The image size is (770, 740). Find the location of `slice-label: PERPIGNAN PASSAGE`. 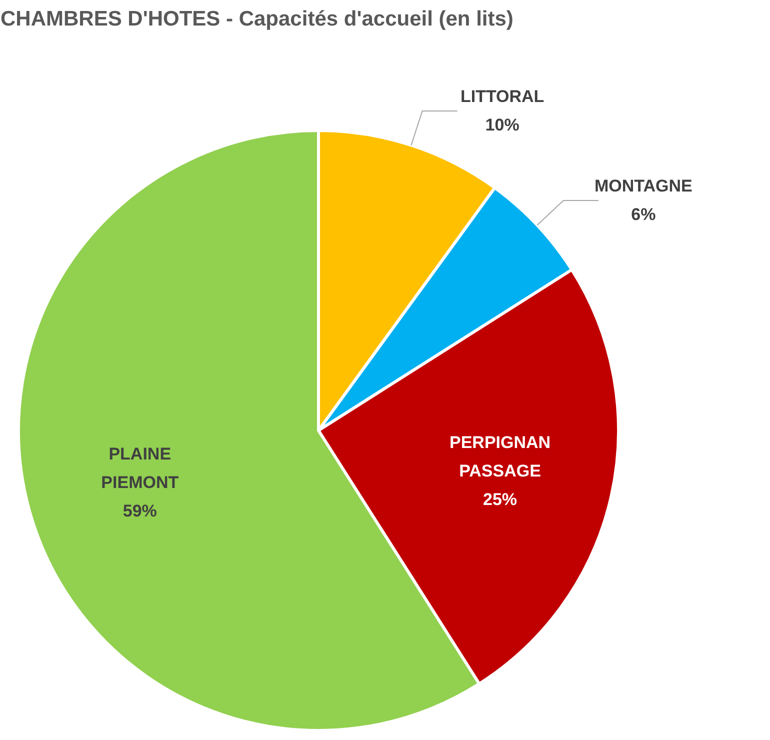

slice-label: PERPIGNAN PASSAGE is located at coordinates (500, 457).